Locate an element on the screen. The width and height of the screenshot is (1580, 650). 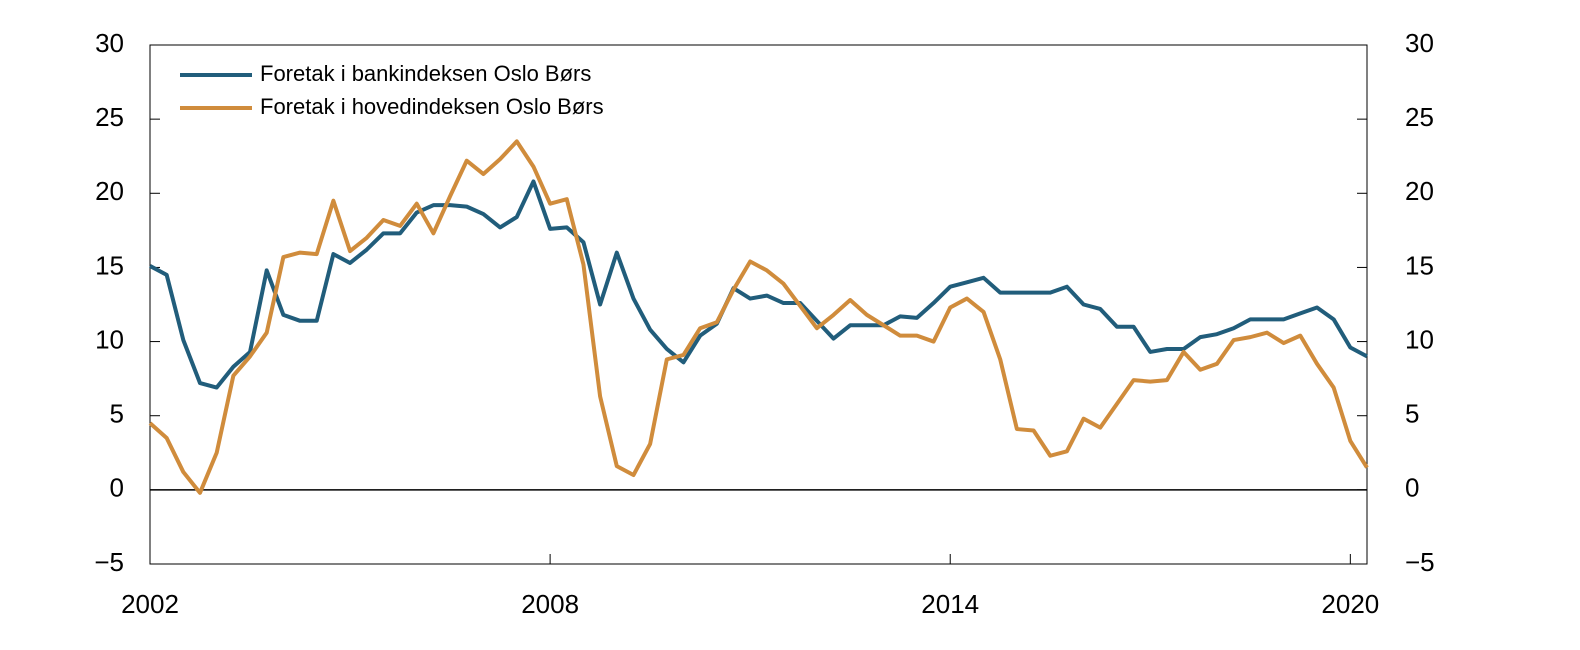
x-tick-label: 2014 is located at coordinates (950, 604).